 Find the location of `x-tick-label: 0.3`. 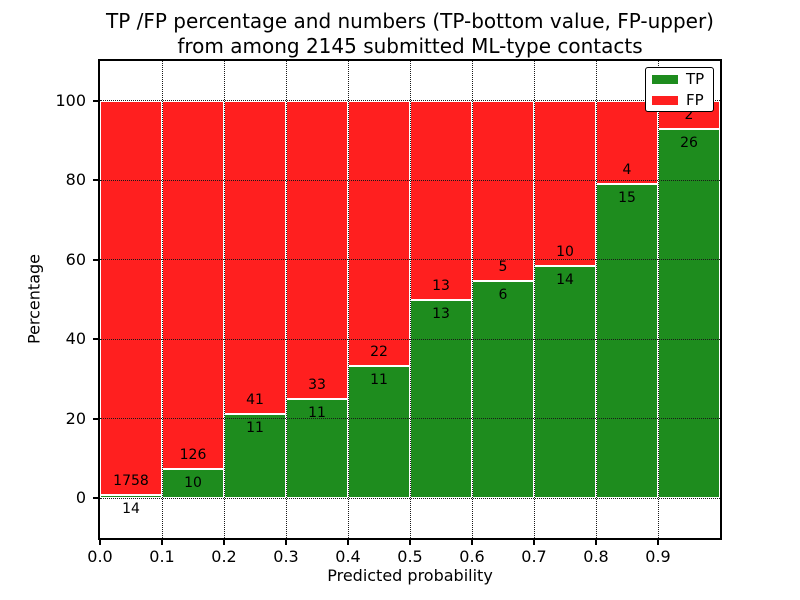

x-tick-label: 0.3 is located at coordinates (286, 556).